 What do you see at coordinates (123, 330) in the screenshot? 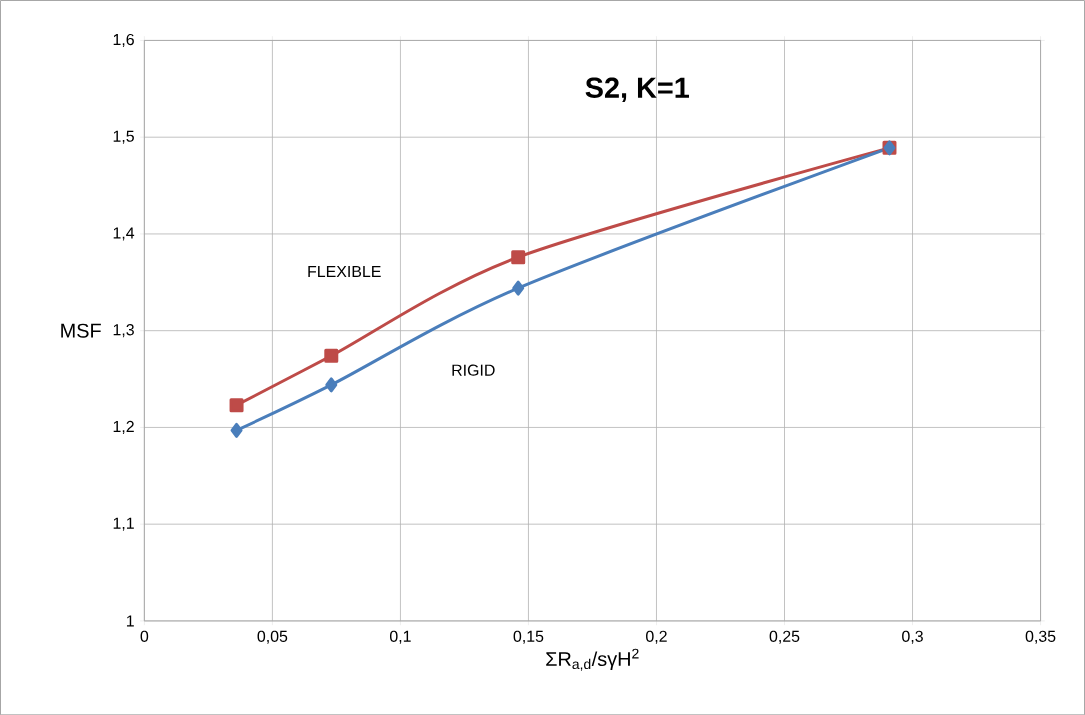
I see `y-tick-label: 1,3` at bounding box center [123, 330].